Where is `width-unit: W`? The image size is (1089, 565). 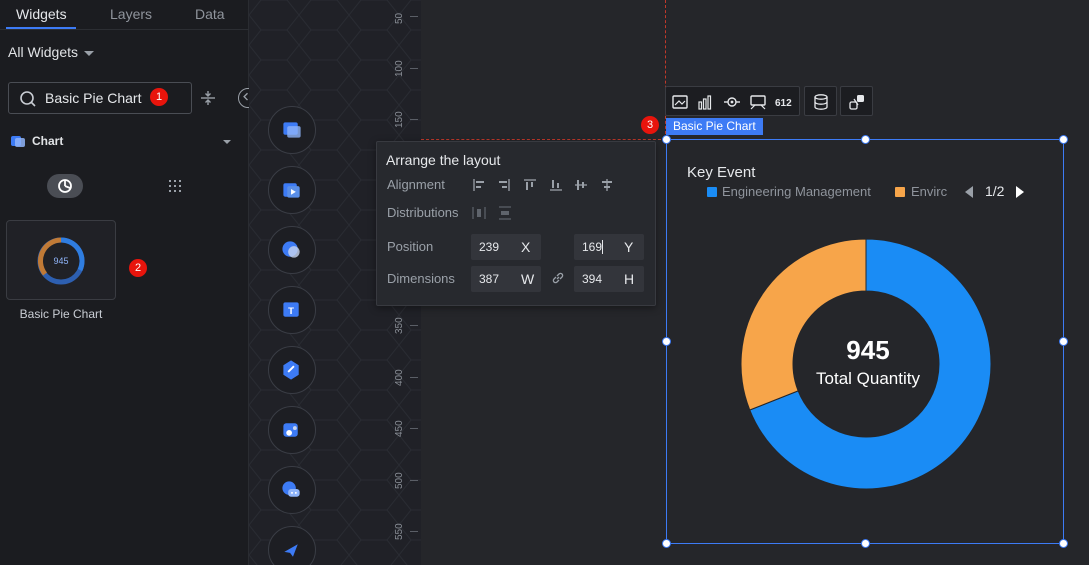 width-unit: W is located at coordinates (528, 279).